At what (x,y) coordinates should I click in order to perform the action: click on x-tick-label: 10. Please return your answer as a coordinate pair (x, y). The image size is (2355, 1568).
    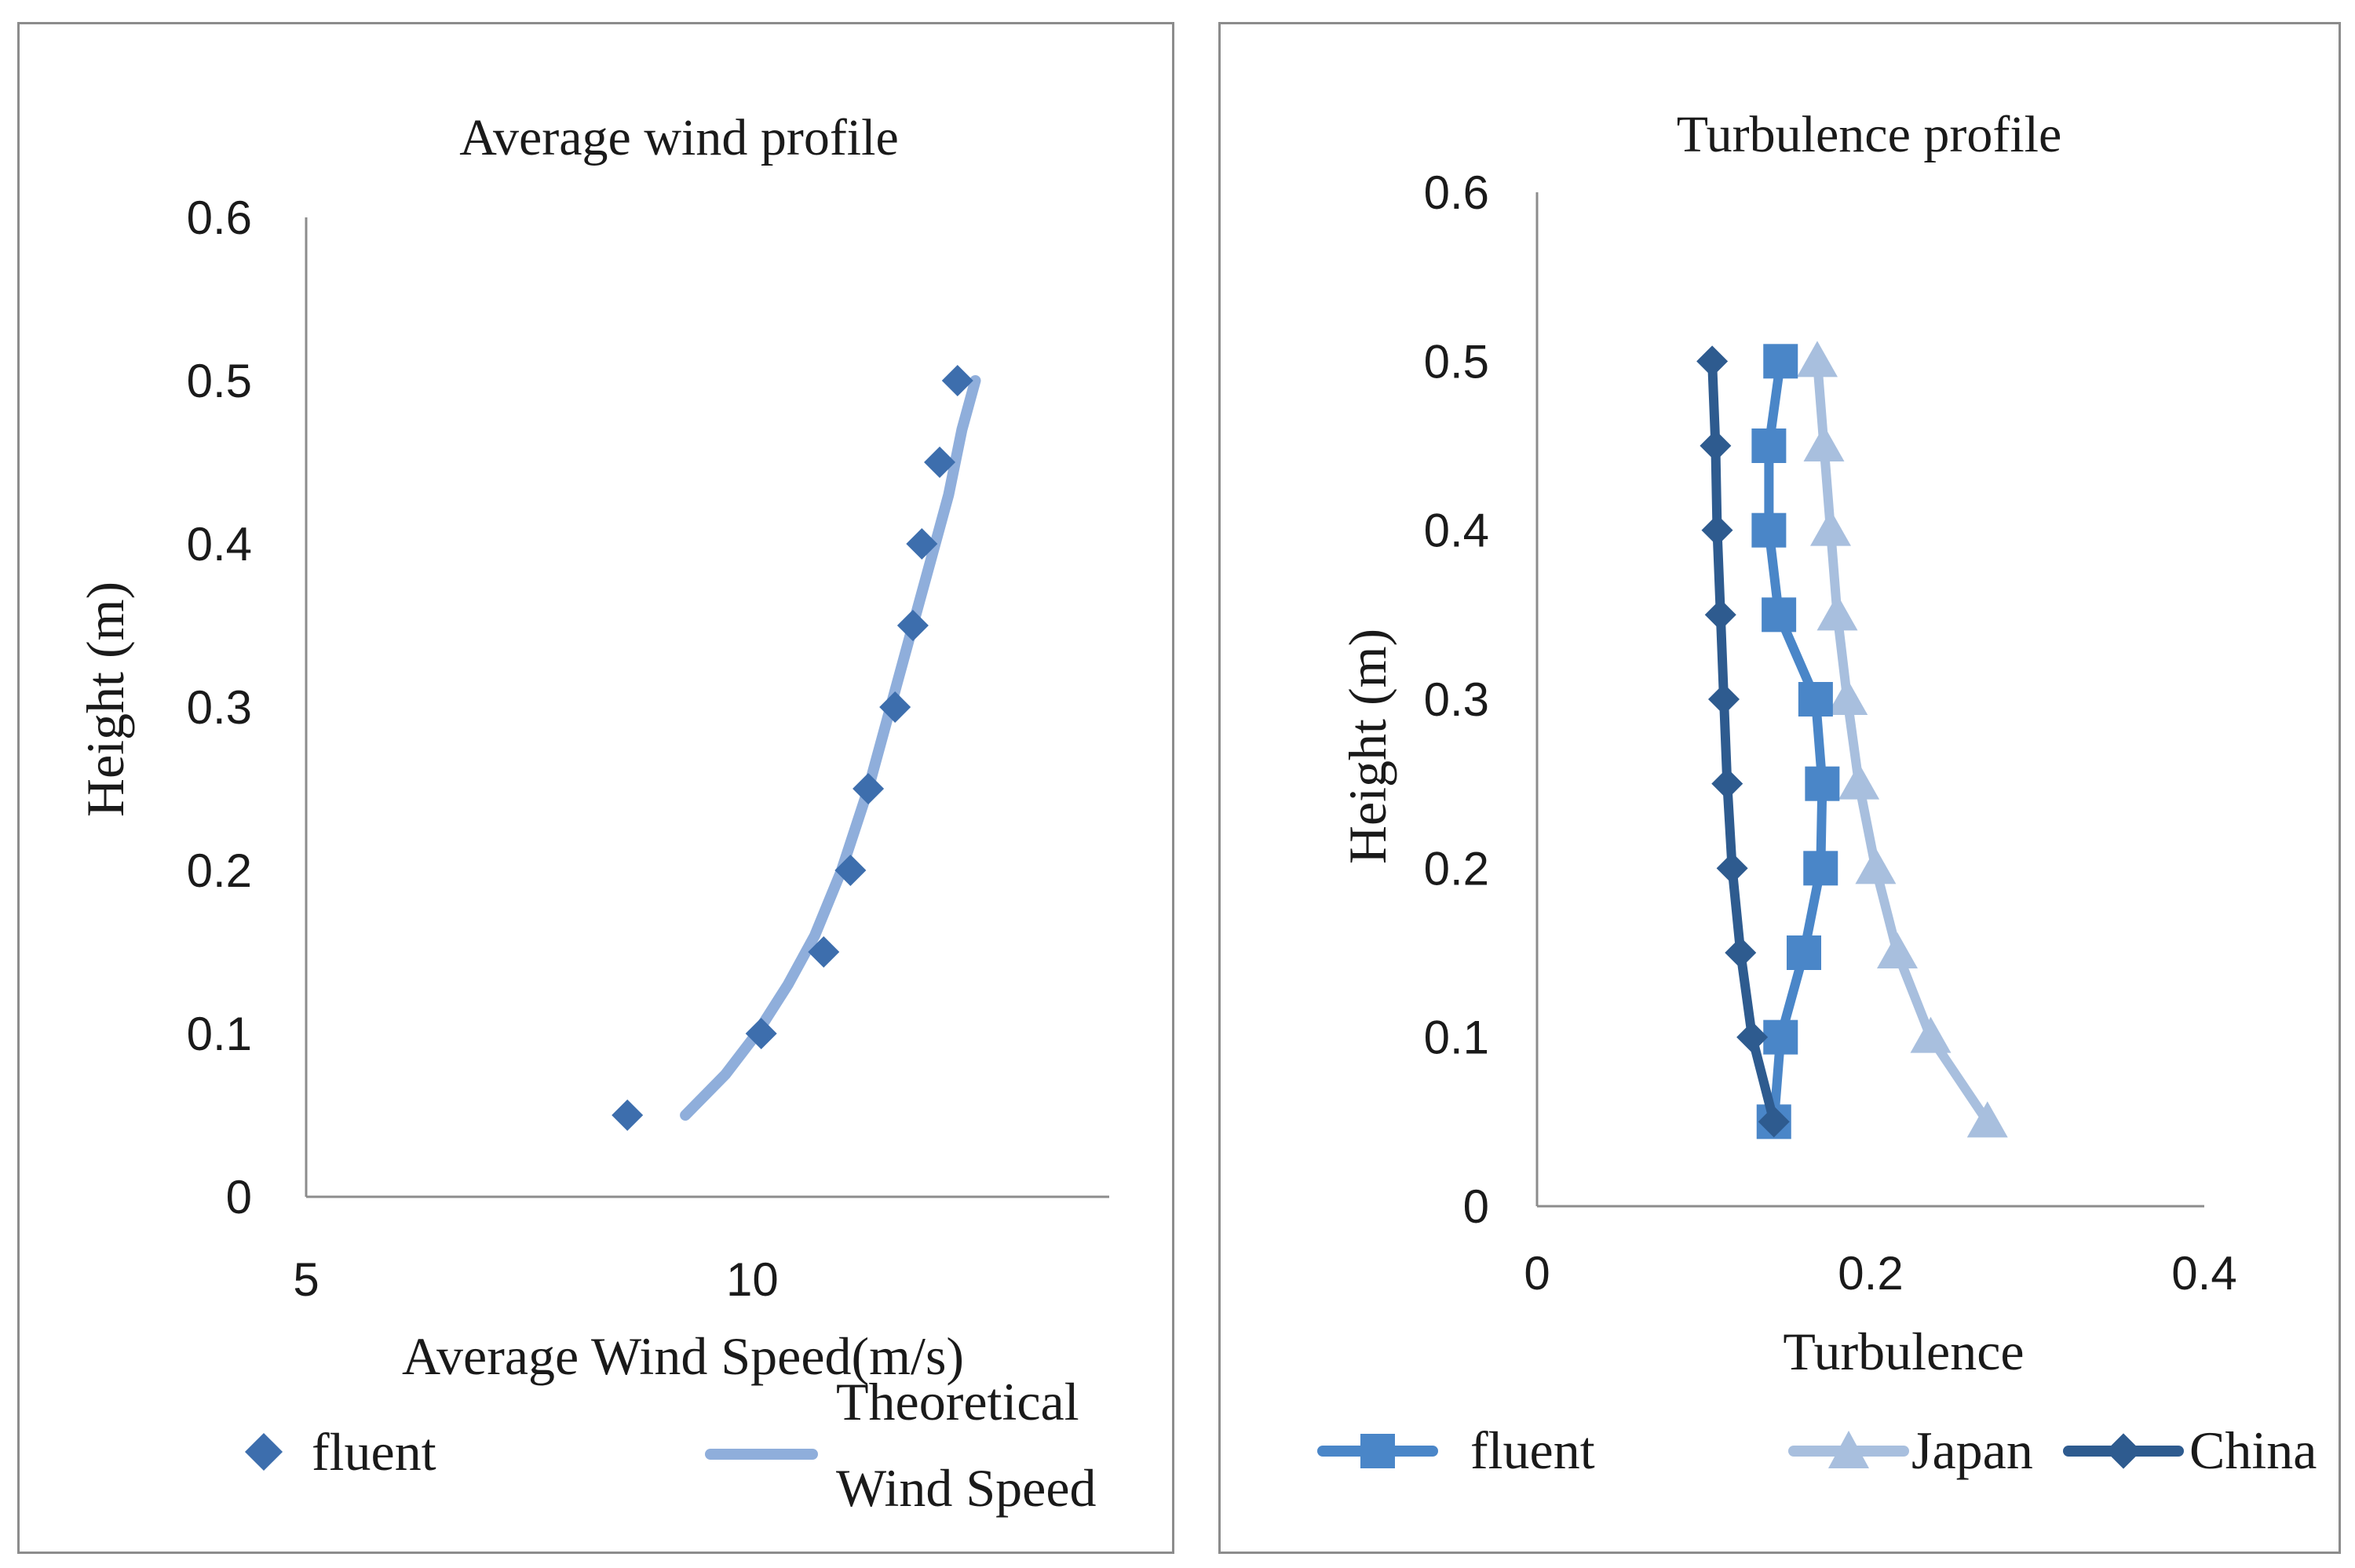
    Looking at the image, I should click on (752, 1279).